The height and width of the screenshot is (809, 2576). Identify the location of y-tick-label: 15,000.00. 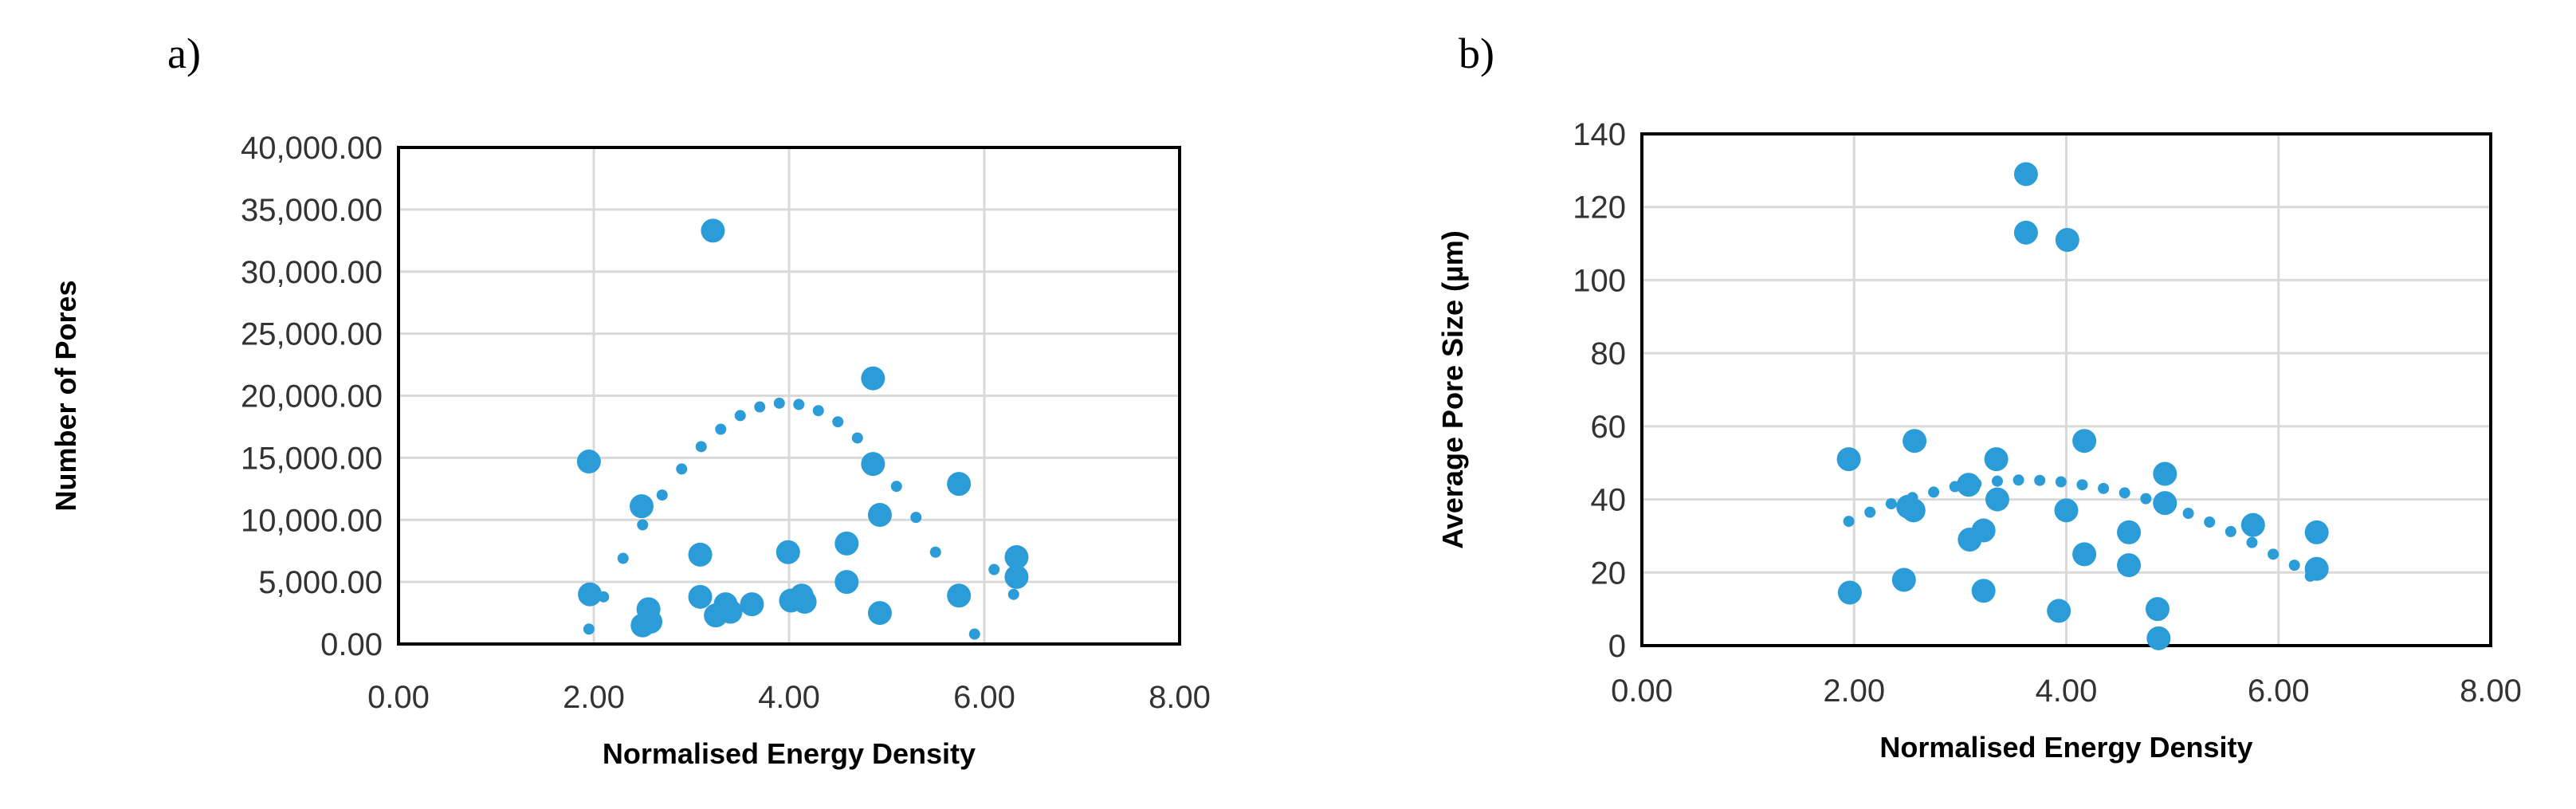
(312, 458).